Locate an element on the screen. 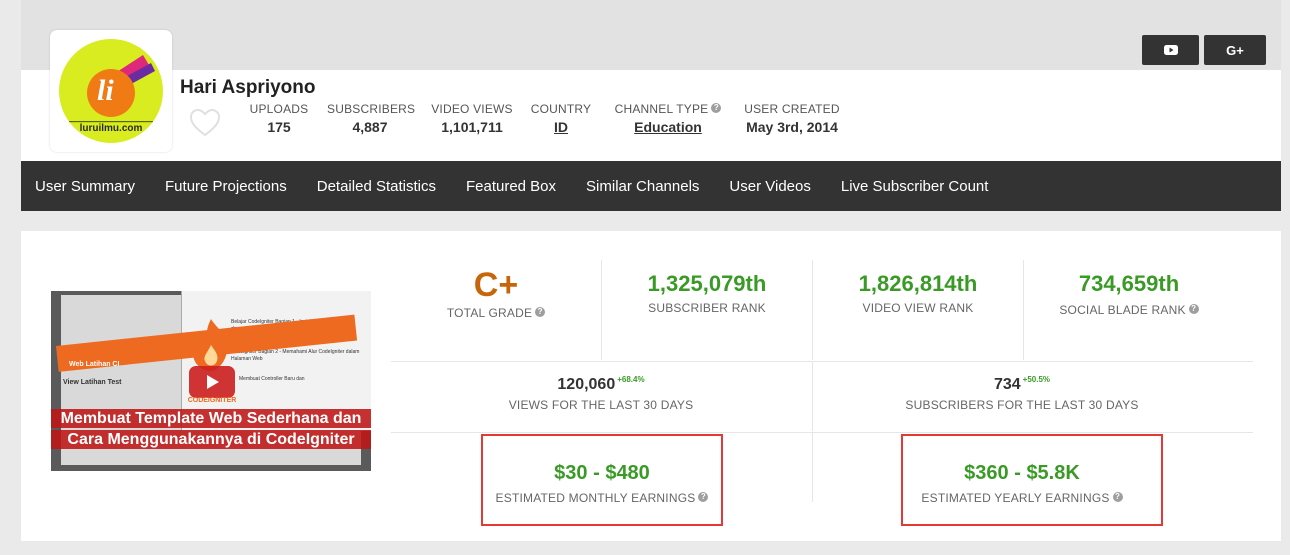  stat-label: VIDEO VIEWS is located at coordinates (472, 109).